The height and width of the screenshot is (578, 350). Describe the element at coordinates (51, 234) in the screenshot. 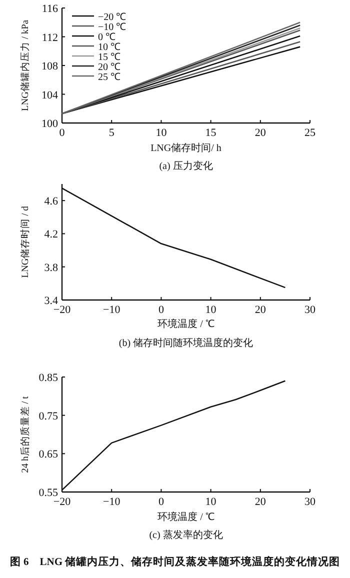

I see `y-tick-label: 4.2` at that location.